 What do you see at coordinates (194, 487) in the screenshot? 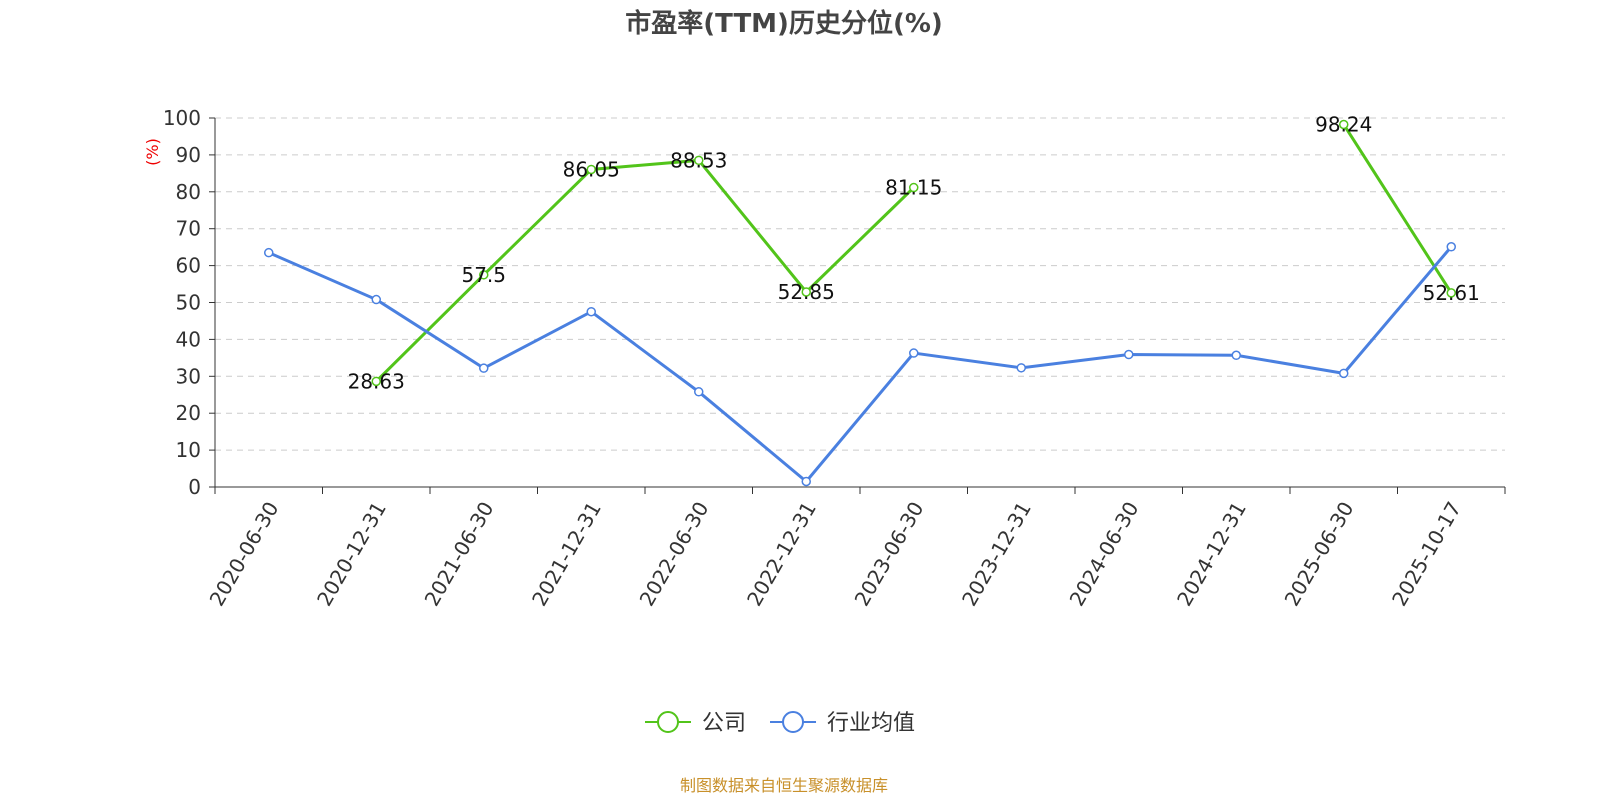
I see `y-tick-label: 0` at bounding box center [194, 487].